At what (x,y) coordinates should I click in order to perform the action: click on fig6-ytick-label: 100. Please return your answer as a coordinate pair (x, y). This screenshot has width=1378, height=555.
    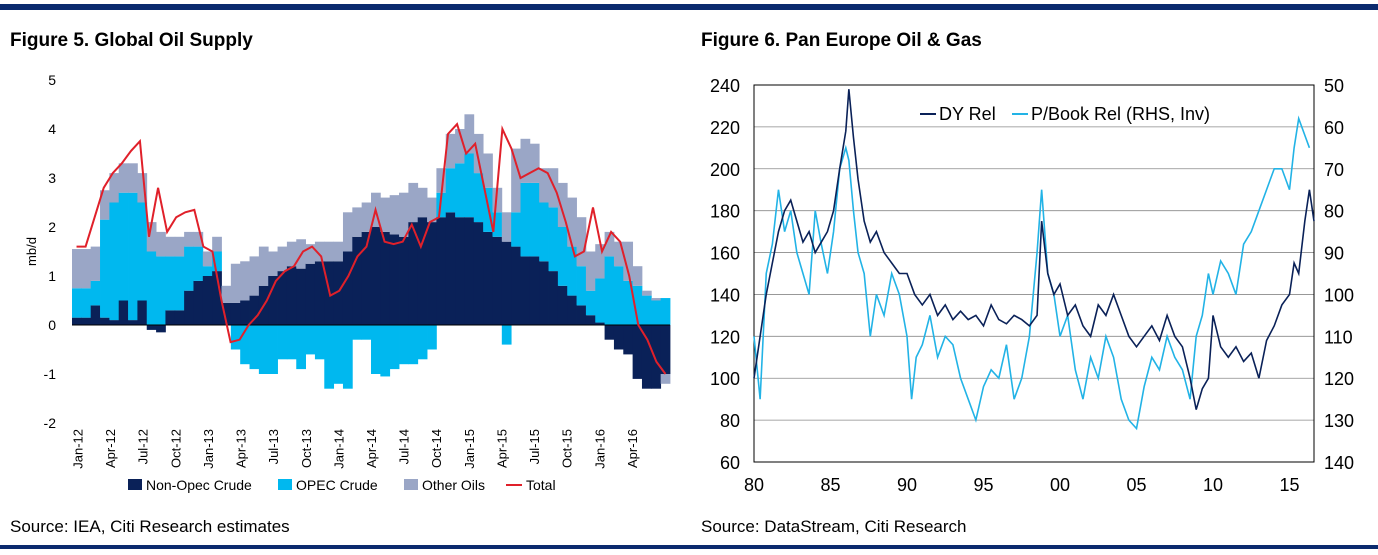
    Looking at the image, I should click on (725, 379).